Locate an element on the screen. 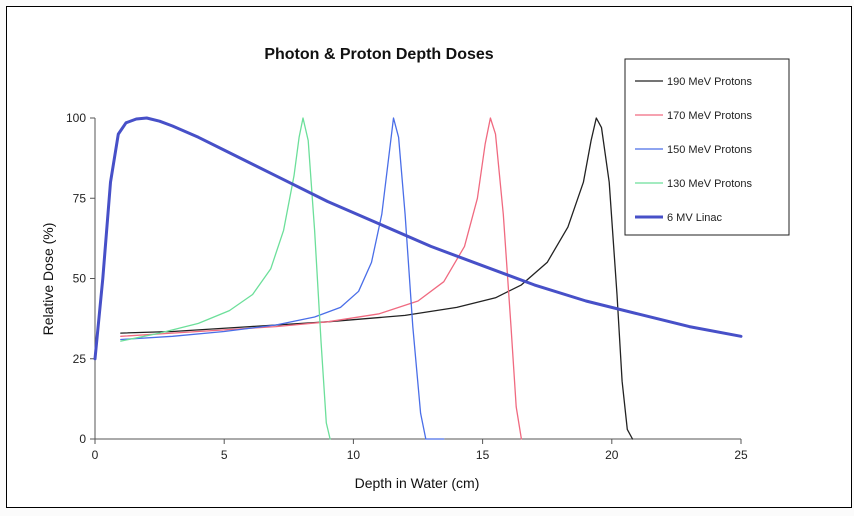 Image resolution: width=854 pixels, height=516 pixels. y-tick-label: 0 is located at coordinates (82, 439).